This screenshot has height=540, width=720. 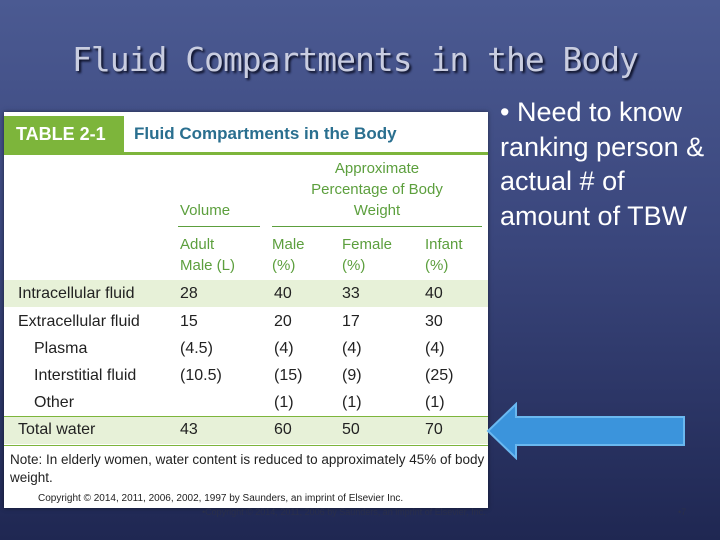 What do you see at coordinates (189, 321) in the screenshot?
I see `table-cell: 15` at bounding box center [189, 321].